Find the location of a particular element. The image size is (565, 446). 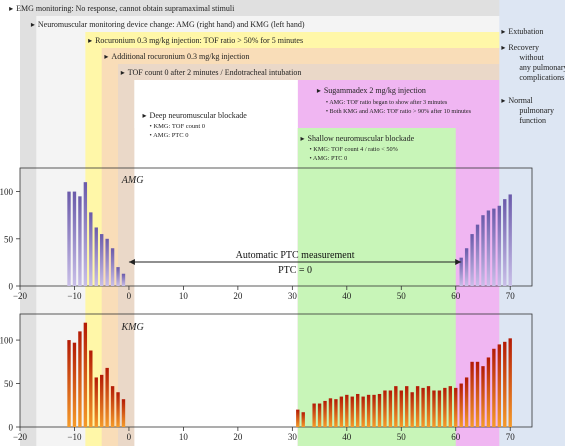

outcome-item: ▸ Extubation is located at coordinates (522, 31).